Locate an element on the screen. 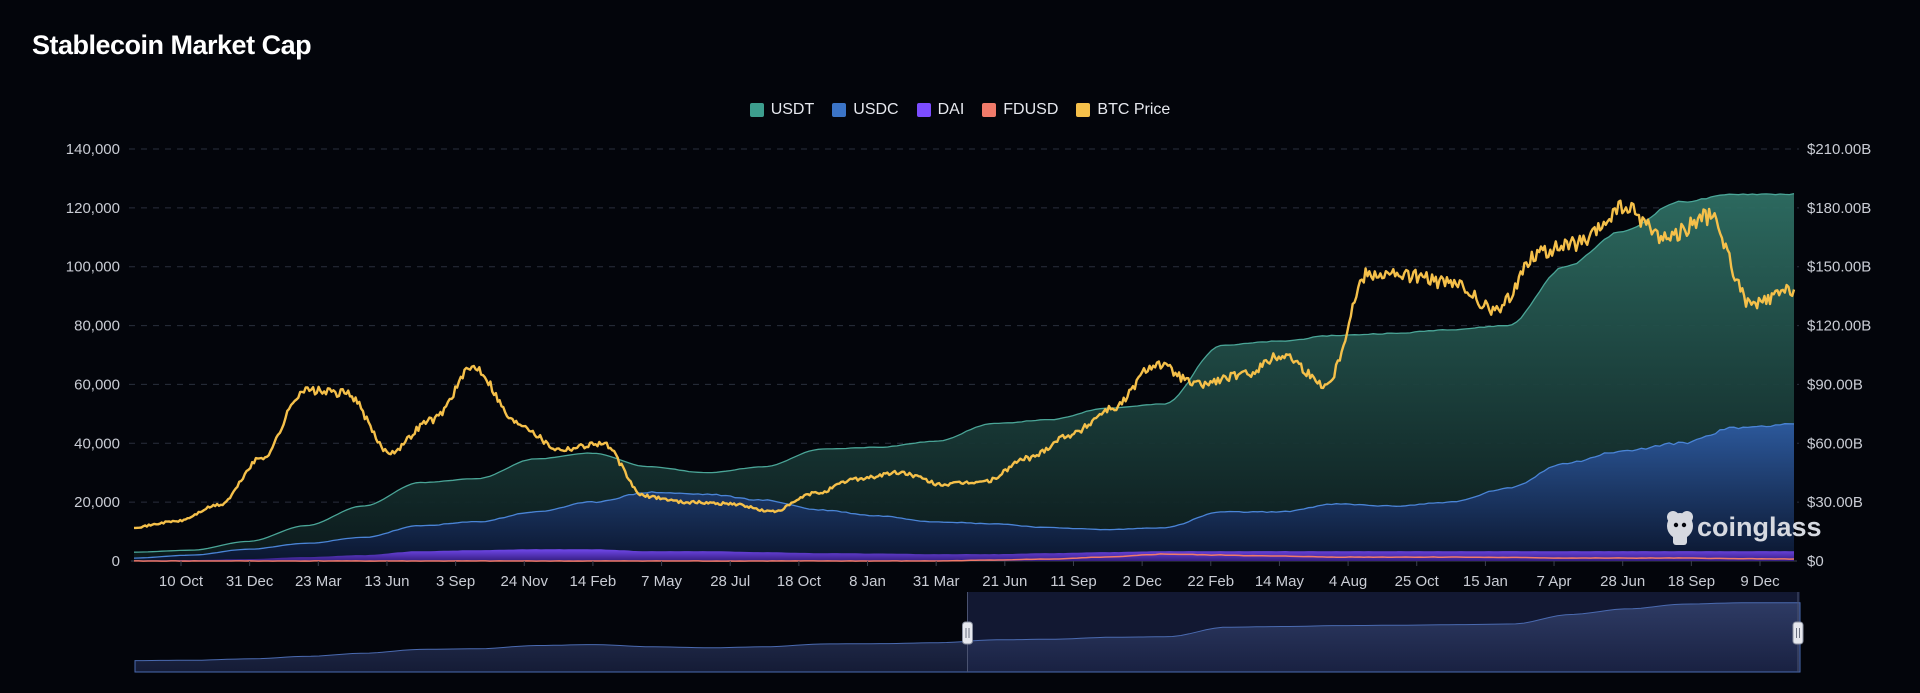 This screenshot has width=1920, height=693. legend: USDT USDC DAI FDUSD BTC Price is located at coordinates (960, 110).